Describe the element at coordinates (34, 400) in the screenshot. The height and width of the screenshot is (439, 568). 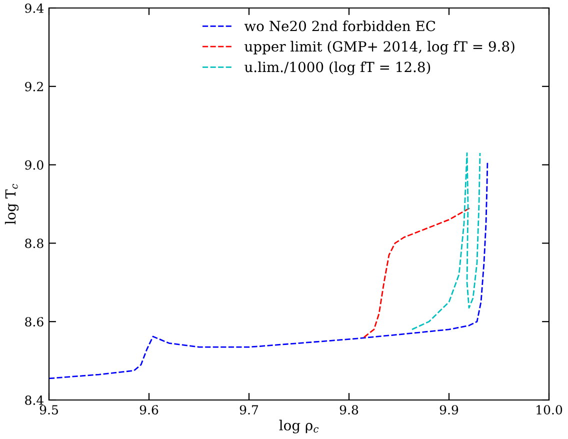
I see `y-tick-label: 8.4` at that location.